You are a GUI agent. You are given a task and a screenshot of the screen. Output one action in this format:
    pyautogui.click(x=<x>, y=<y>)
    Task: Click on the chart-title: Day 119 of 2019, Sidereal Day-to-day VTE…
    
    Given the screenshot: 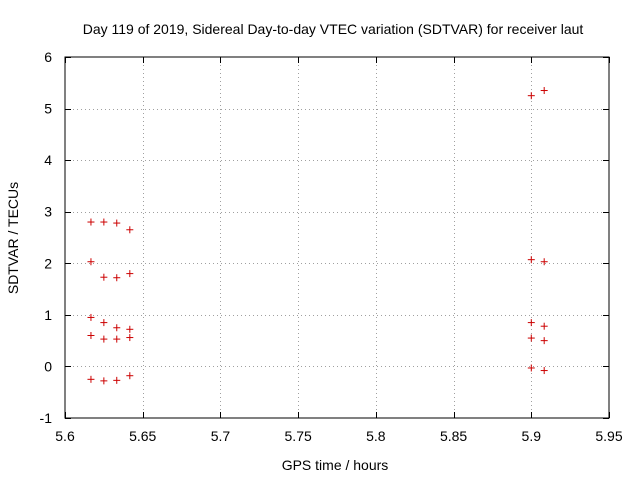 What is the action you would take?
    pyautogui.click(x=333, y=29)
    